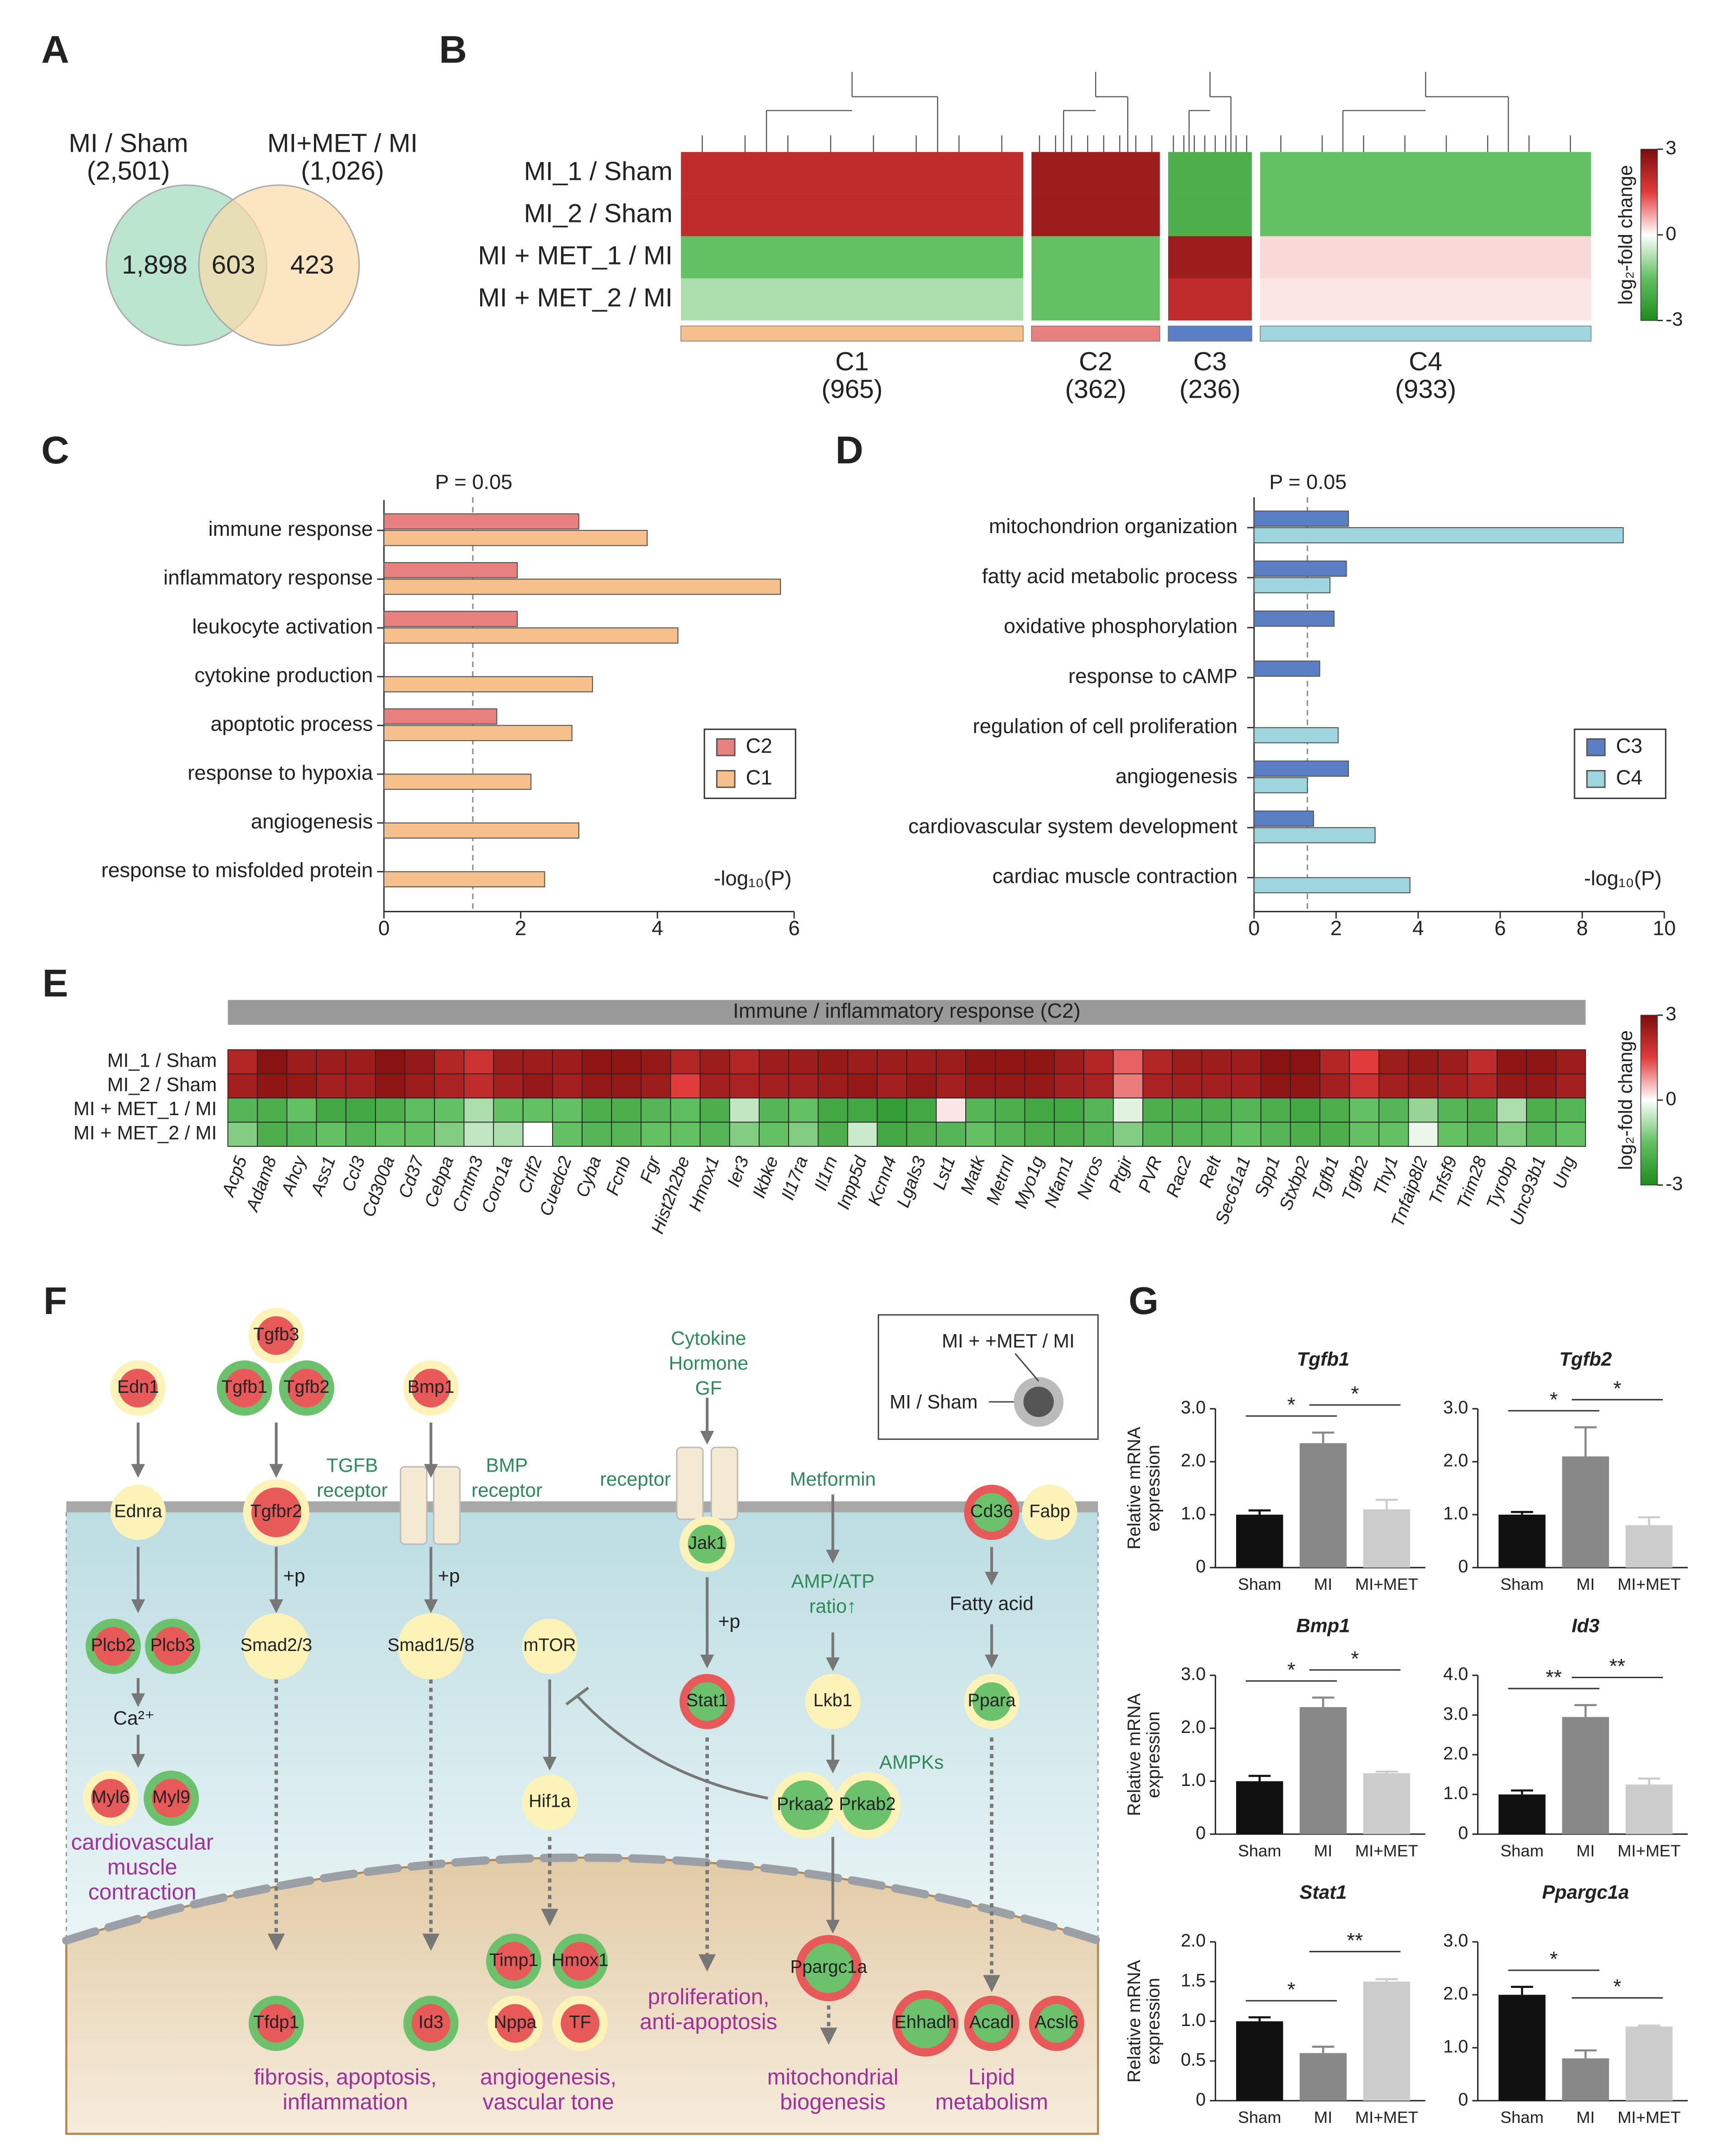 This screenshot has width=1714, height=2156. I want to click on column-label: Cd37, so click(411, 1177).